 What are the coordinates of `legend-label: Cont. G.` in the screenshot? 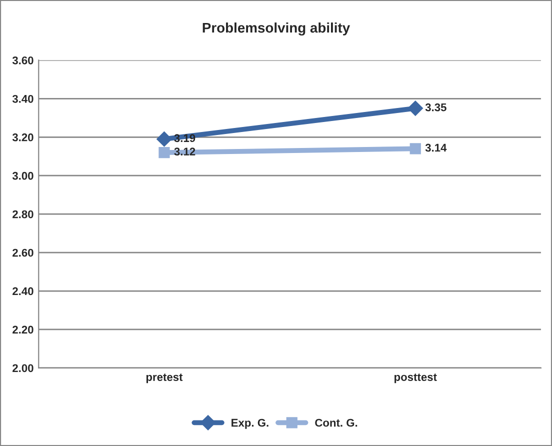 It's located at (336, 422).